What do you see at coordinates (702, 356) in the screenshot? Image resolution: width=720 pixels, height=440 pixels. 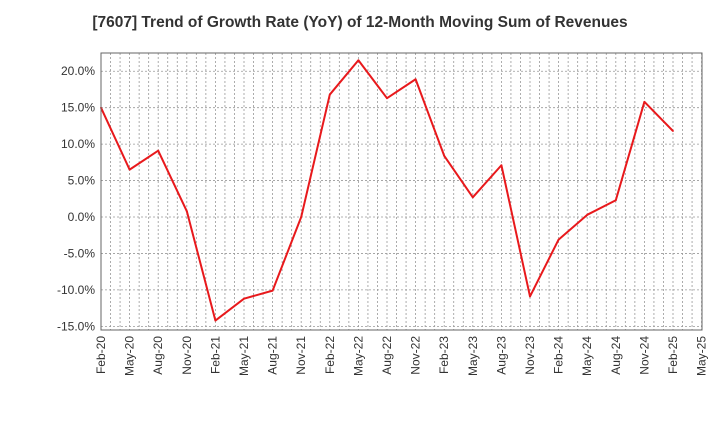 I see `x-tick-label: May-25` at bounding box center [702, 356].